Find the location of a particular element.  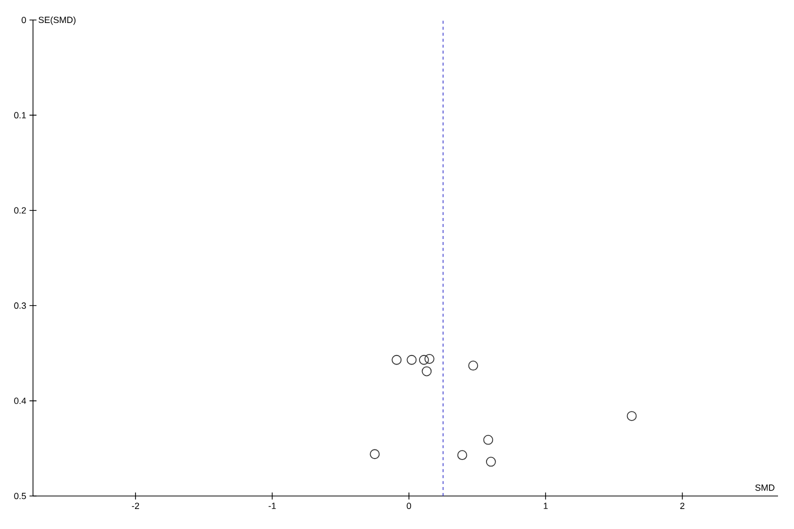

y-tick-label: 0.5 is located at coordinates (20, 496).